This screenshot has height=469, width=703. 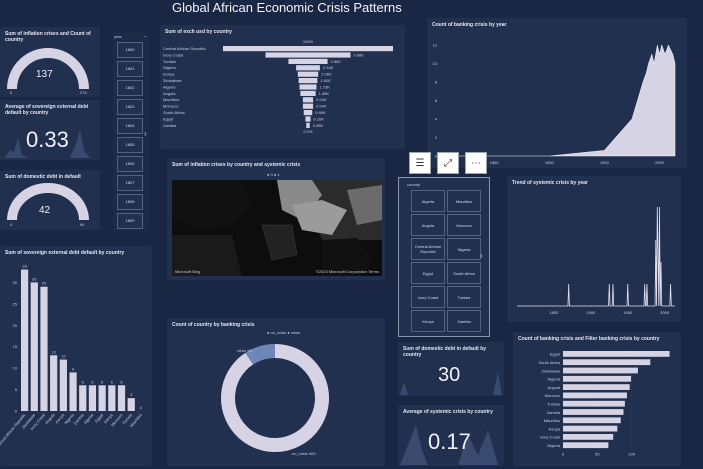 I want to click on country-option: Kenya, so click(x=428, y=321).